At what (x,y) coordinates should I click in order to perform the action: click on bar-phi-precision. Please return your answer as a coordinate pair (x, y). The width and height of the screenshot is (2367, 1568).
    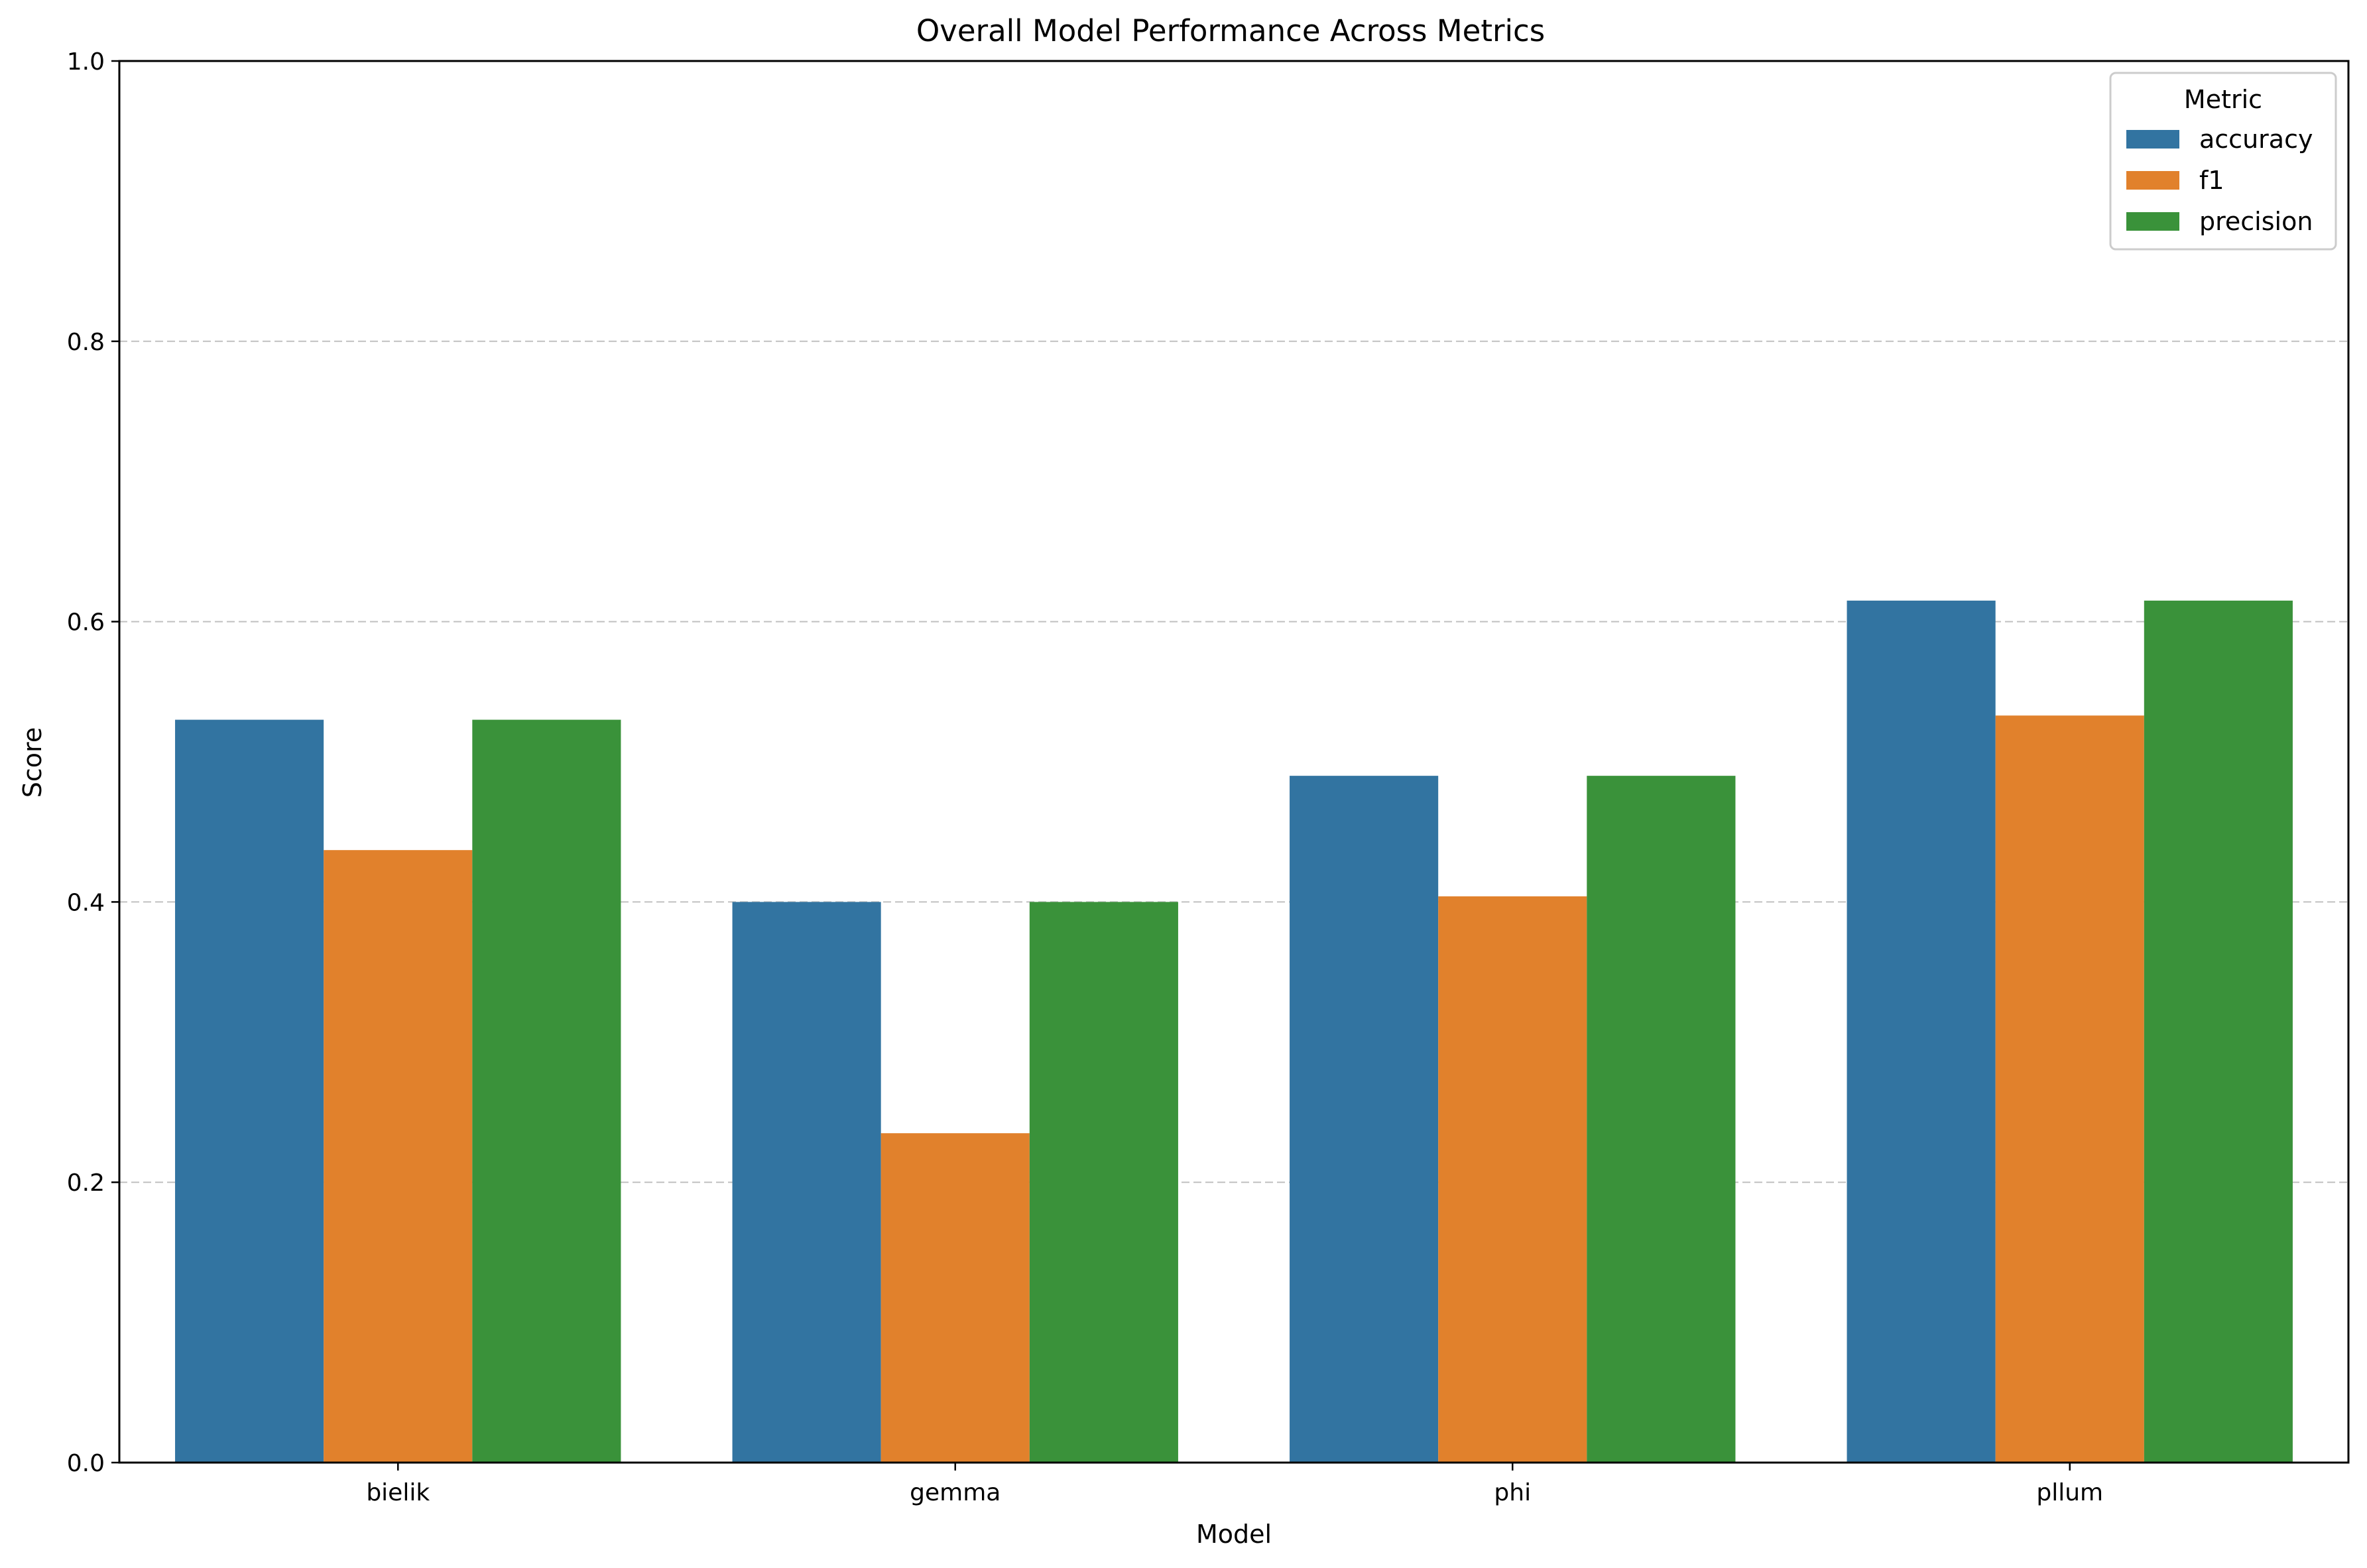
    Looking at the image, I should click on (1661, 1119).